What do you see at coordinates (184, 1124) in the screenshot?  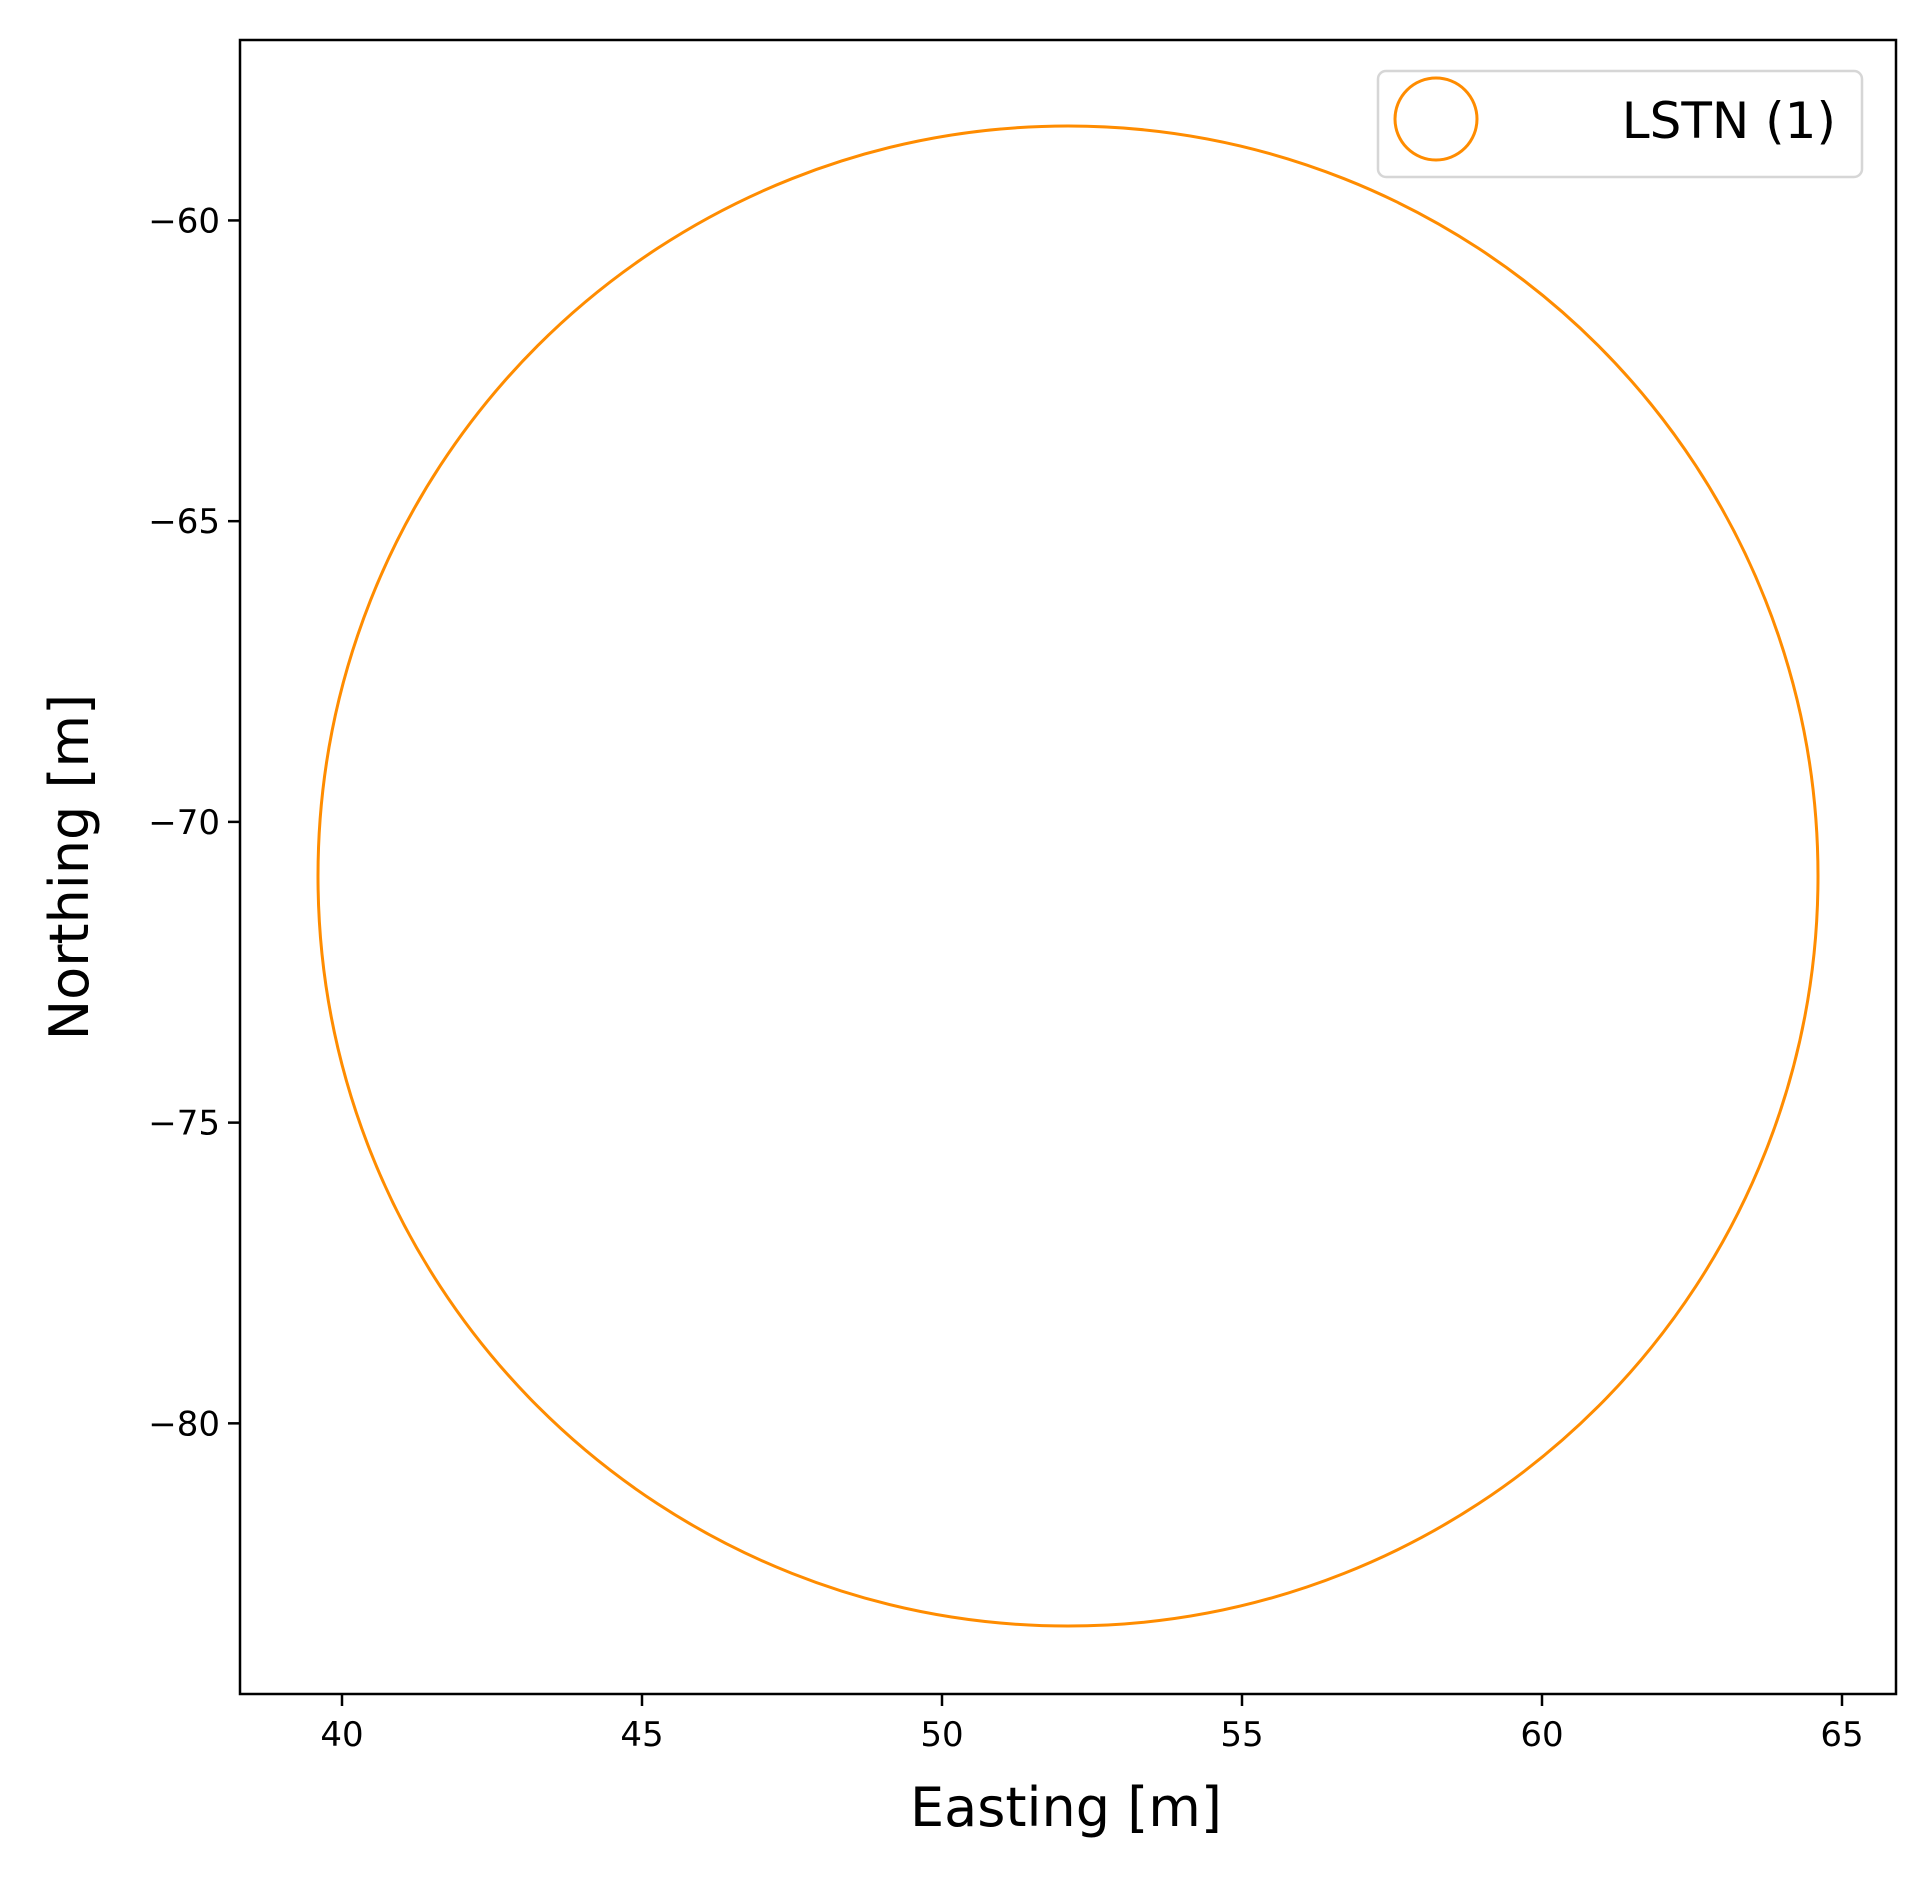 I see `y-tick-label: −75` at bounding box center [184, 1124].